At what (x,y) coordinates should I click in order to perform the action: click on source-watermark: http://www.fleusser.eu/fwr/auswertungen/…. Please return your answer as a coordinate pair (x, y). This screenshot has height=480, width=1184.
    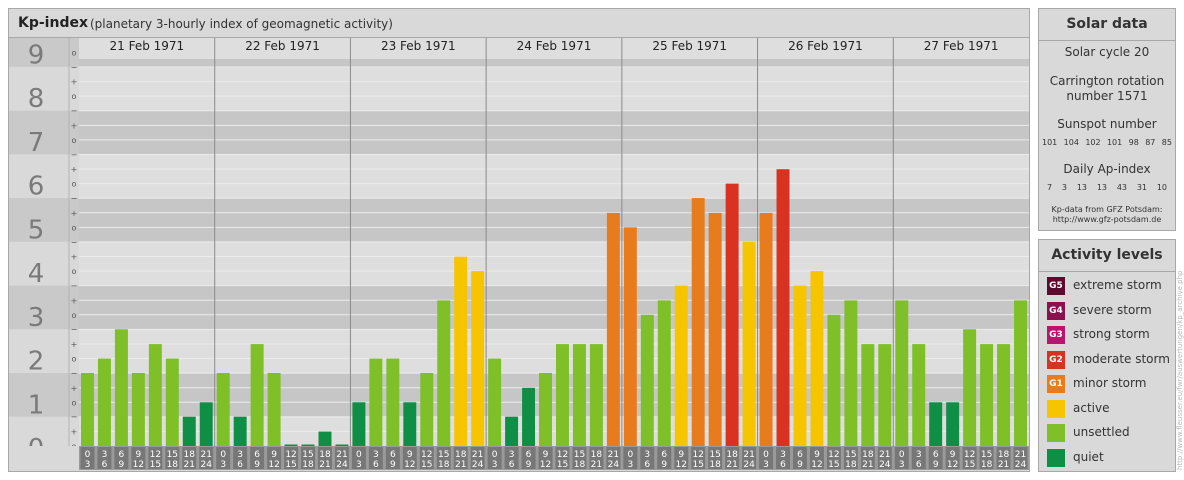
    Looking at the image, I should click on (1180, 370).